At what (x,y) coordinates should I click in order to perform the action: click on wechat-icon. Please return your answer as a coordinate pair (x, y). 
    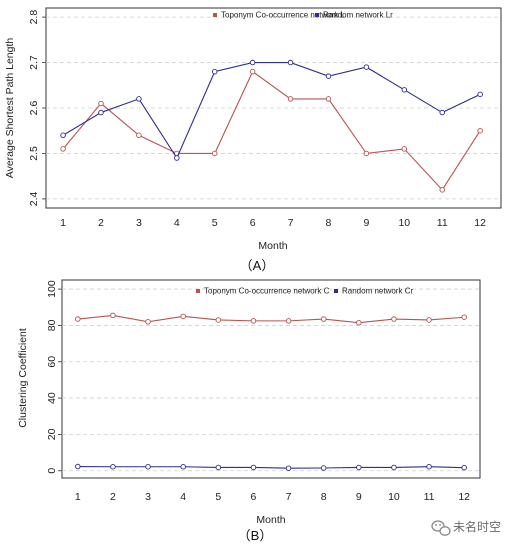
    Looking at the image, I should click on (441, 528).